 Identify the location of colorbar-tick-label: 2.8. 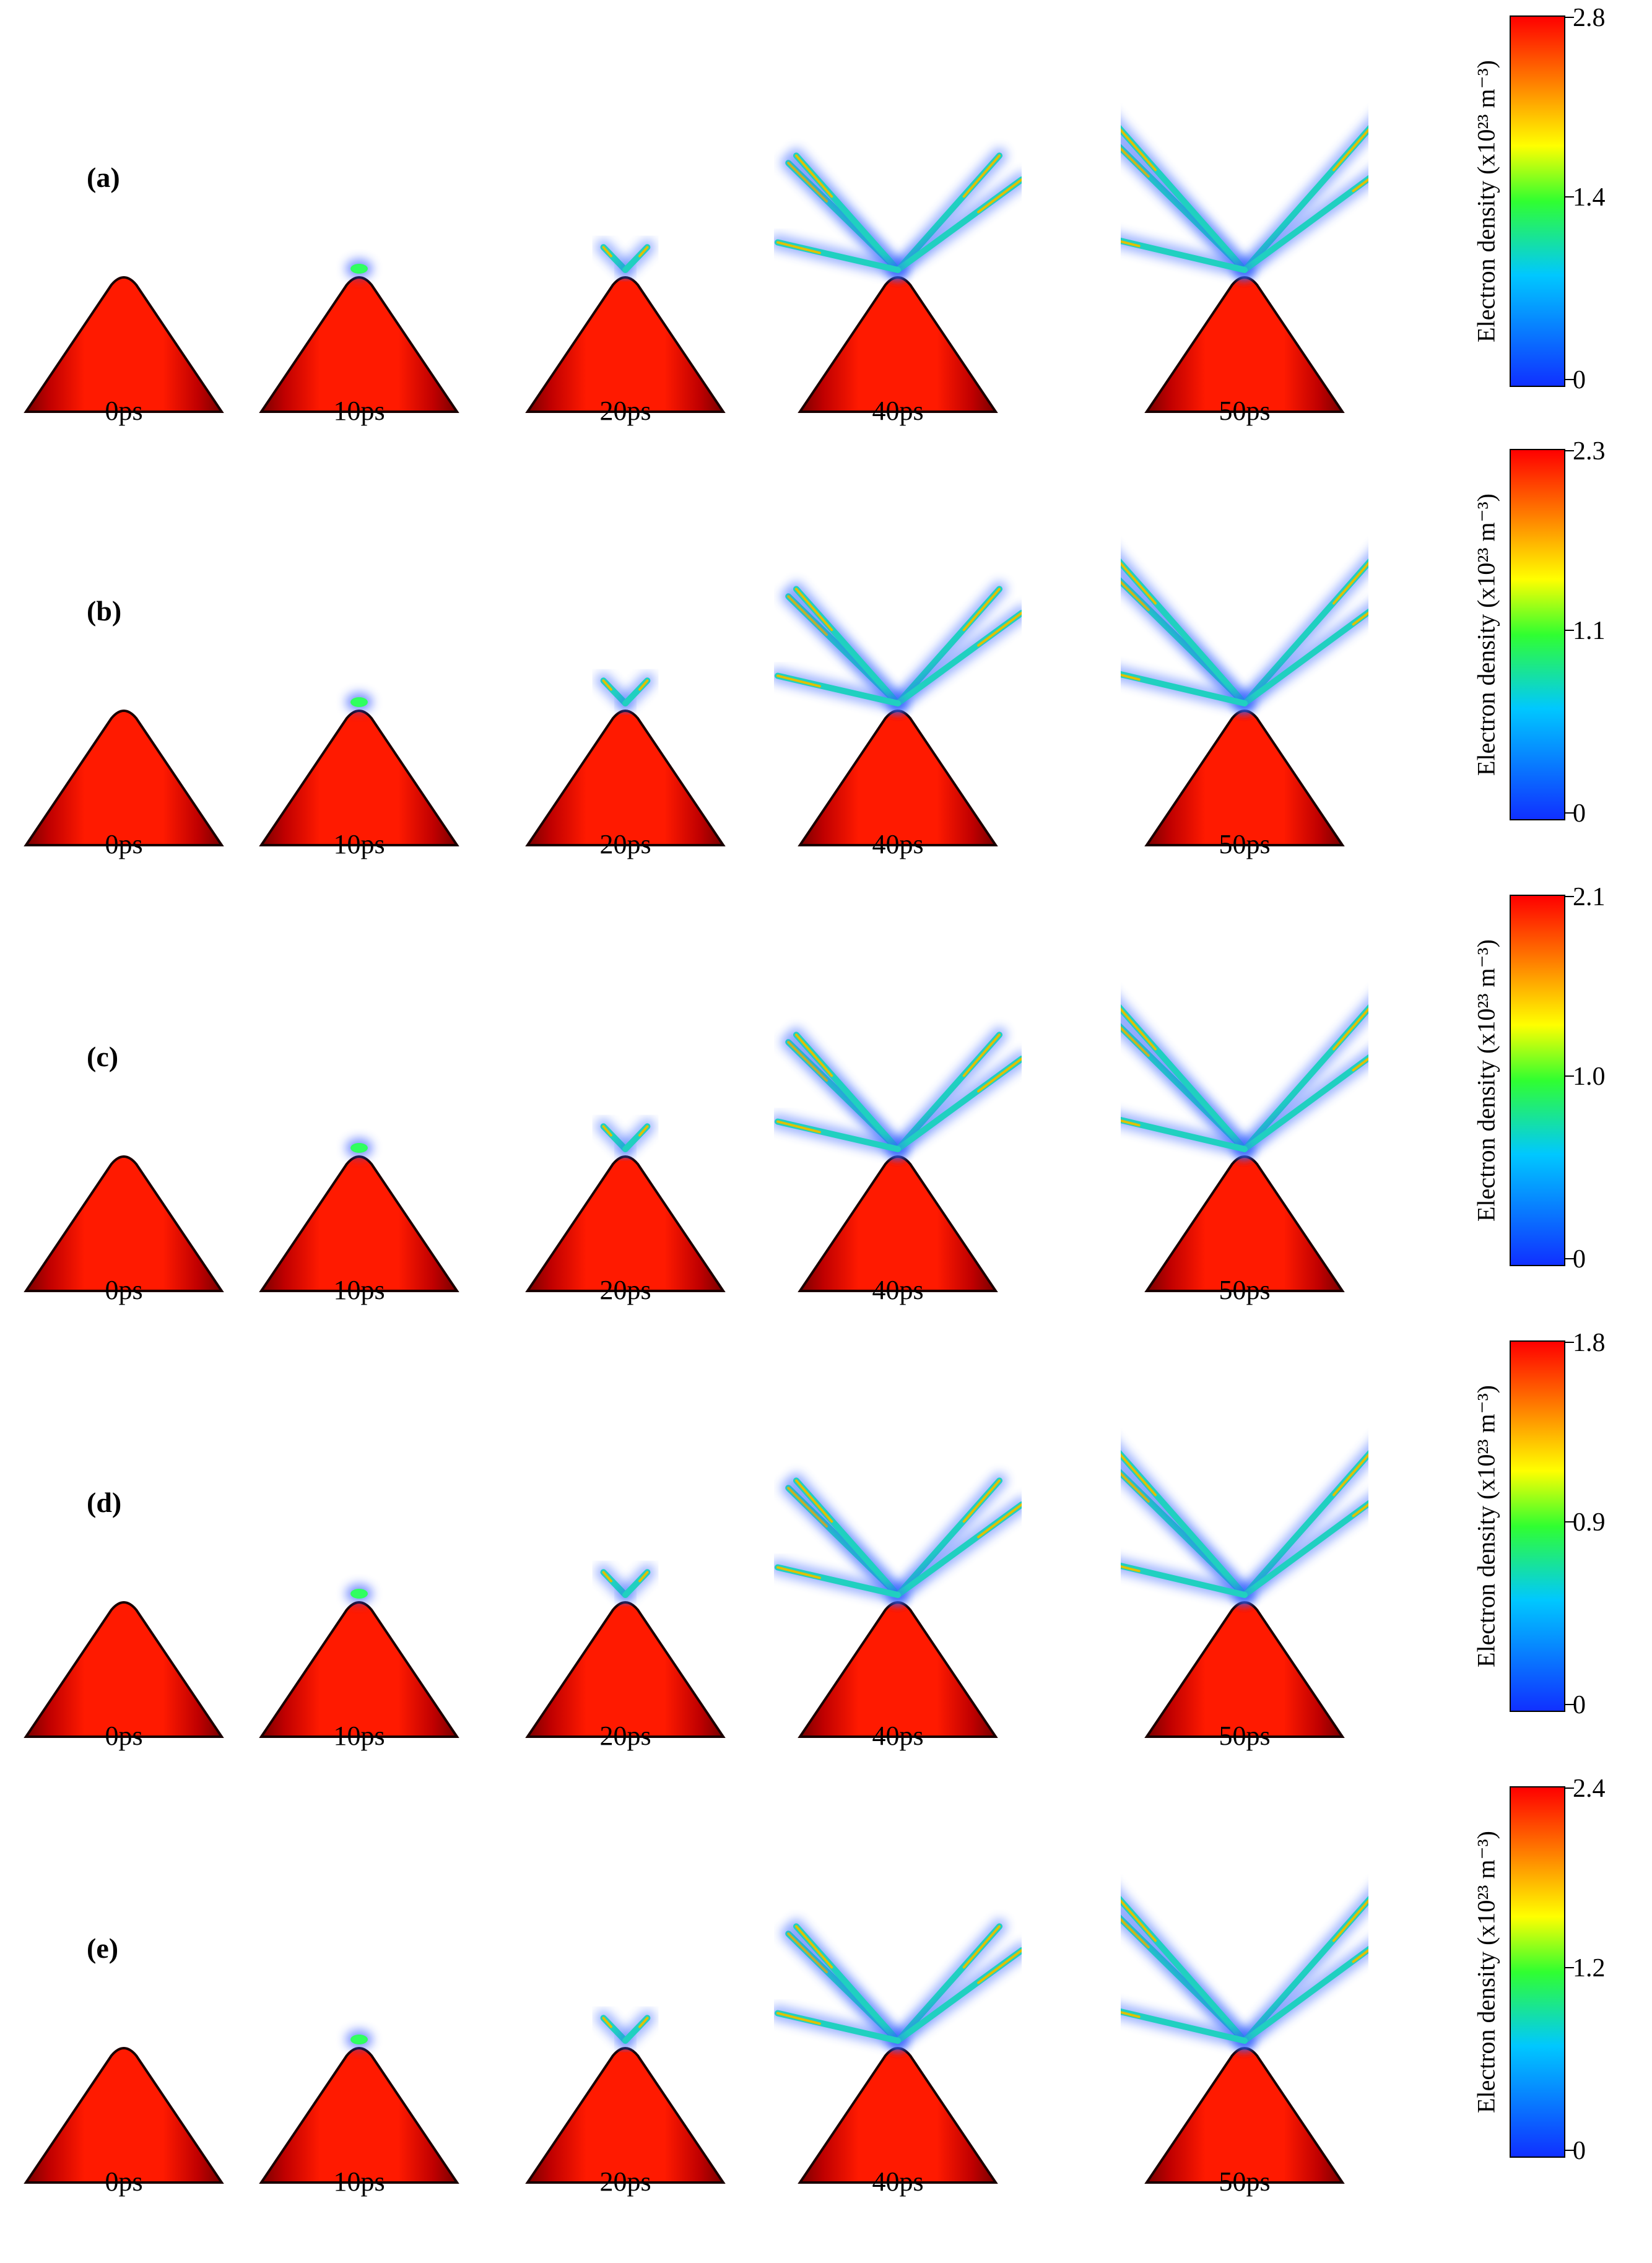
(1590, 18).